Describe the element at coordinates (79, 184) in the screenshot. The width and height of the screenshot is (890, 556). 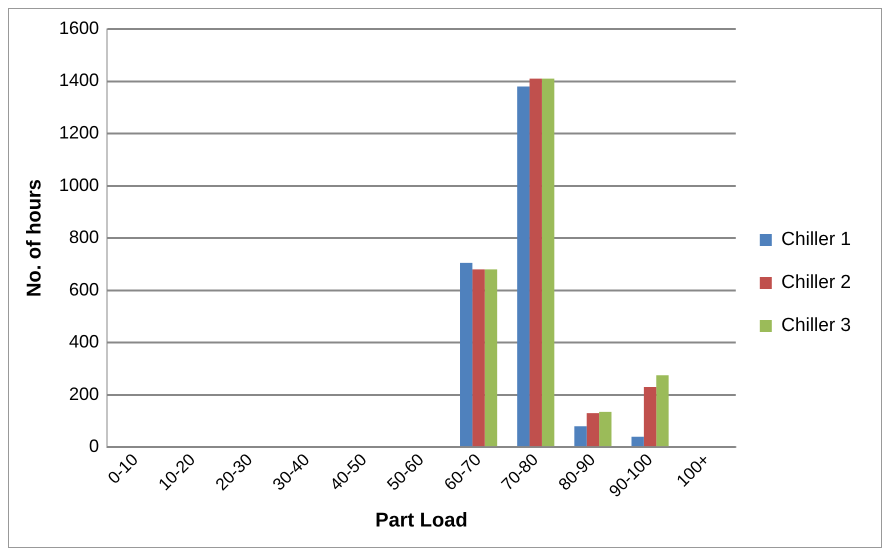
I see `y-tick-label: 1000` at that location.